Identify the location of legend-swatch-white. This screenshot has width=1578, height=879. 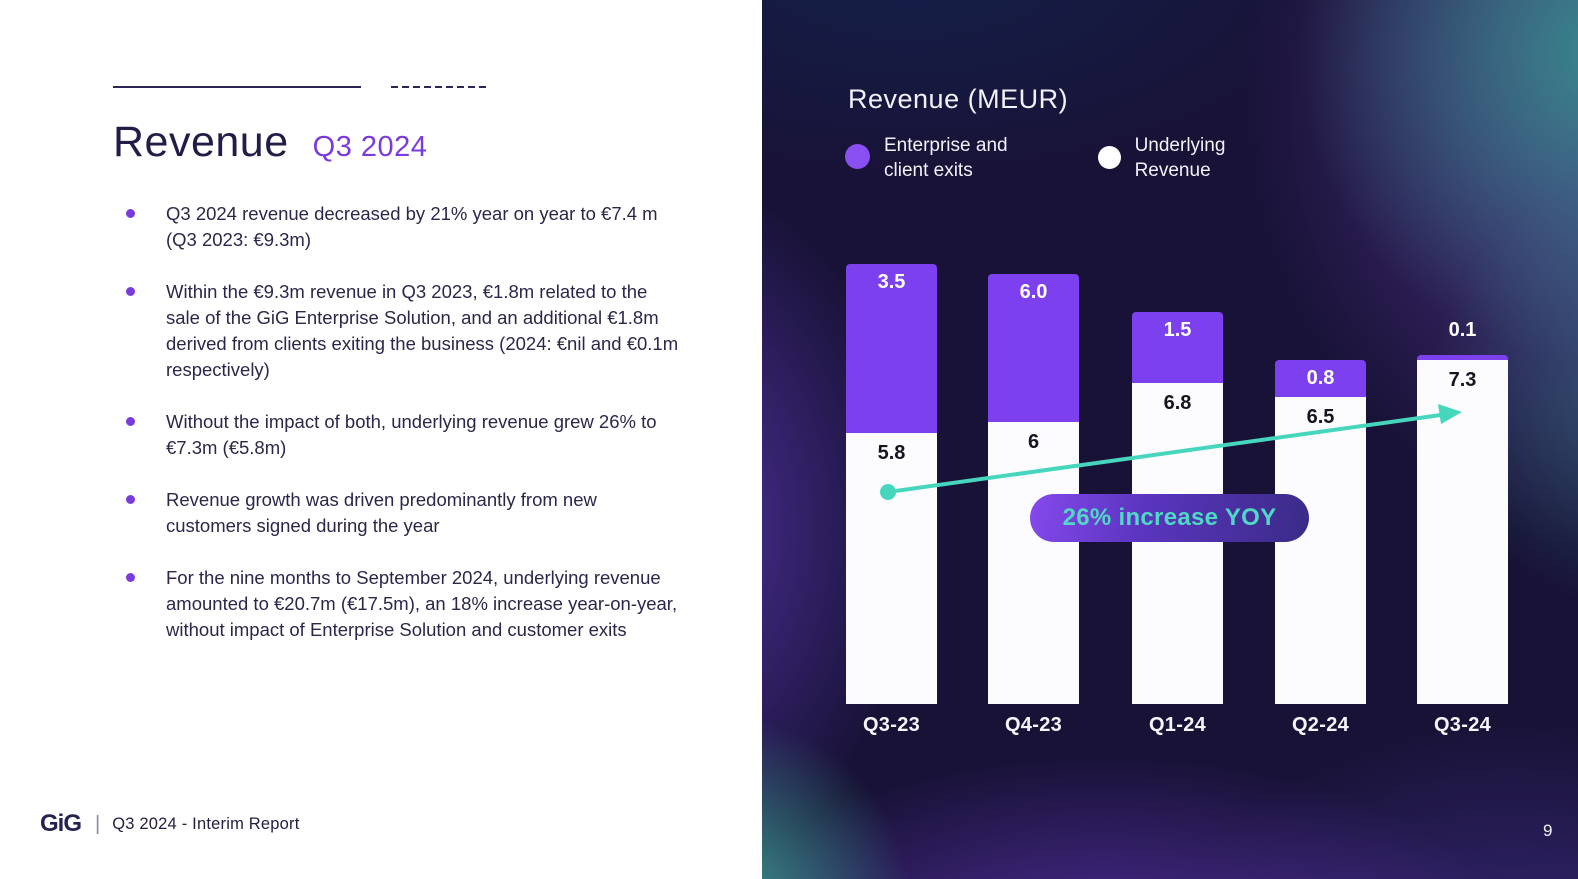
(1109, 157).